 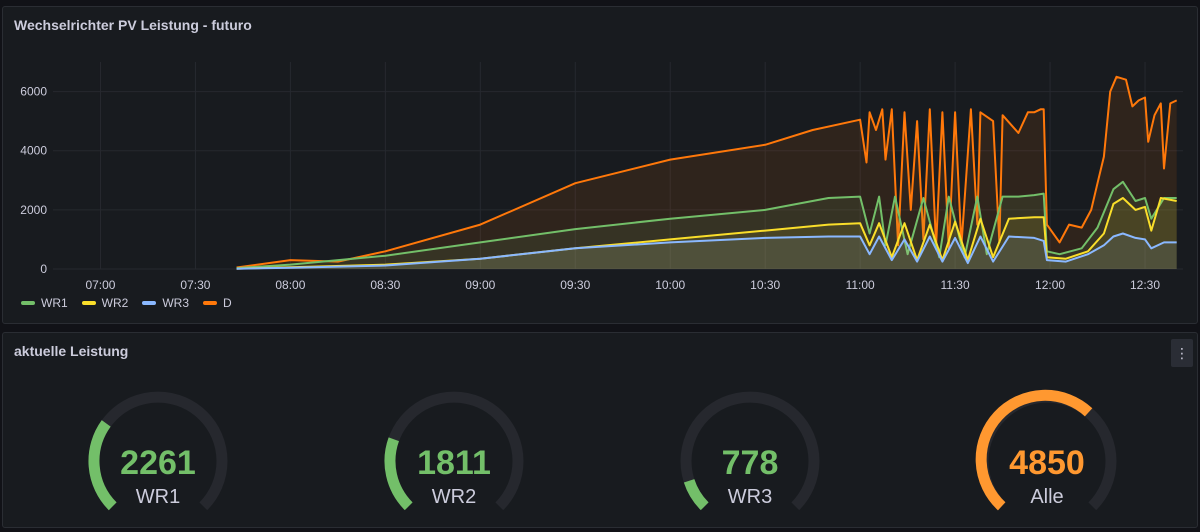 What do you see at coordinates (54, 303) in the screenshot?
I see `legend-label: WR1` at bounding box center [54, 303].